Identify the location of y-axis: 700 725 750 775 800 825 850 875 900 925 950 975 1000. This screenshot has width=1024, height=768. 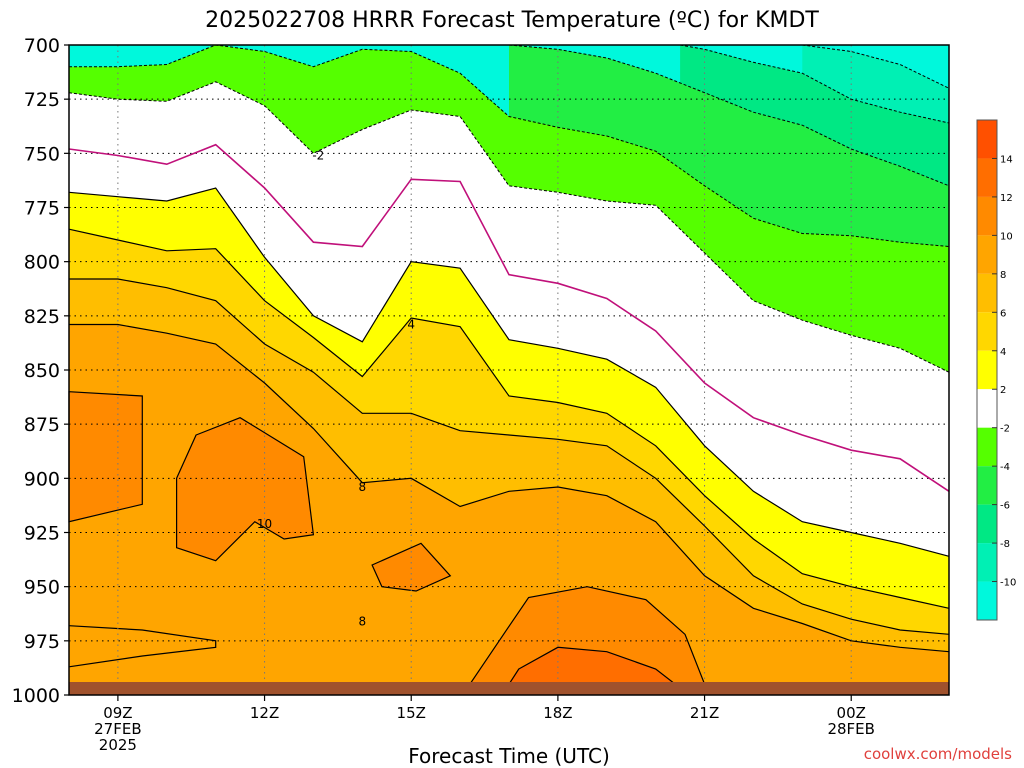
(40, 371).